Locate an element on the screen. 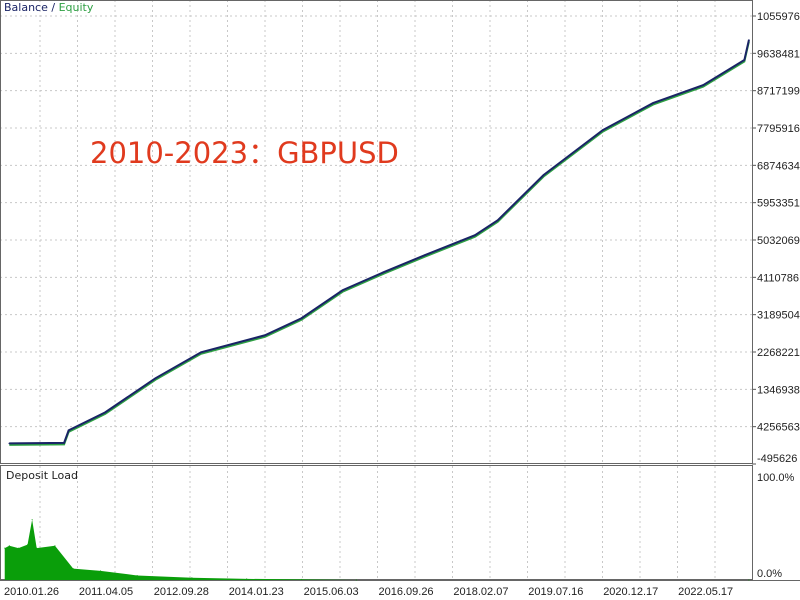  y-tick-label-0: 0.0% is located at coordinates (769, 574).